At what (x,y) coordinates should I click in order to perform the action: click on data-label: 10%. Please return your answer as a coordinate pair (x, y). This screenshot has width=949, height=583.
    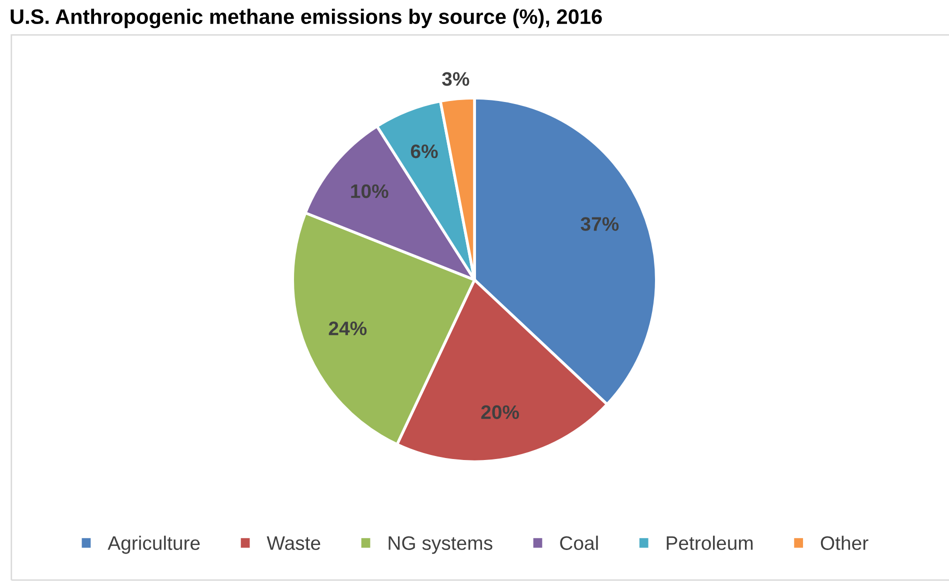
    Looking at the image, I should click on (369, 191).